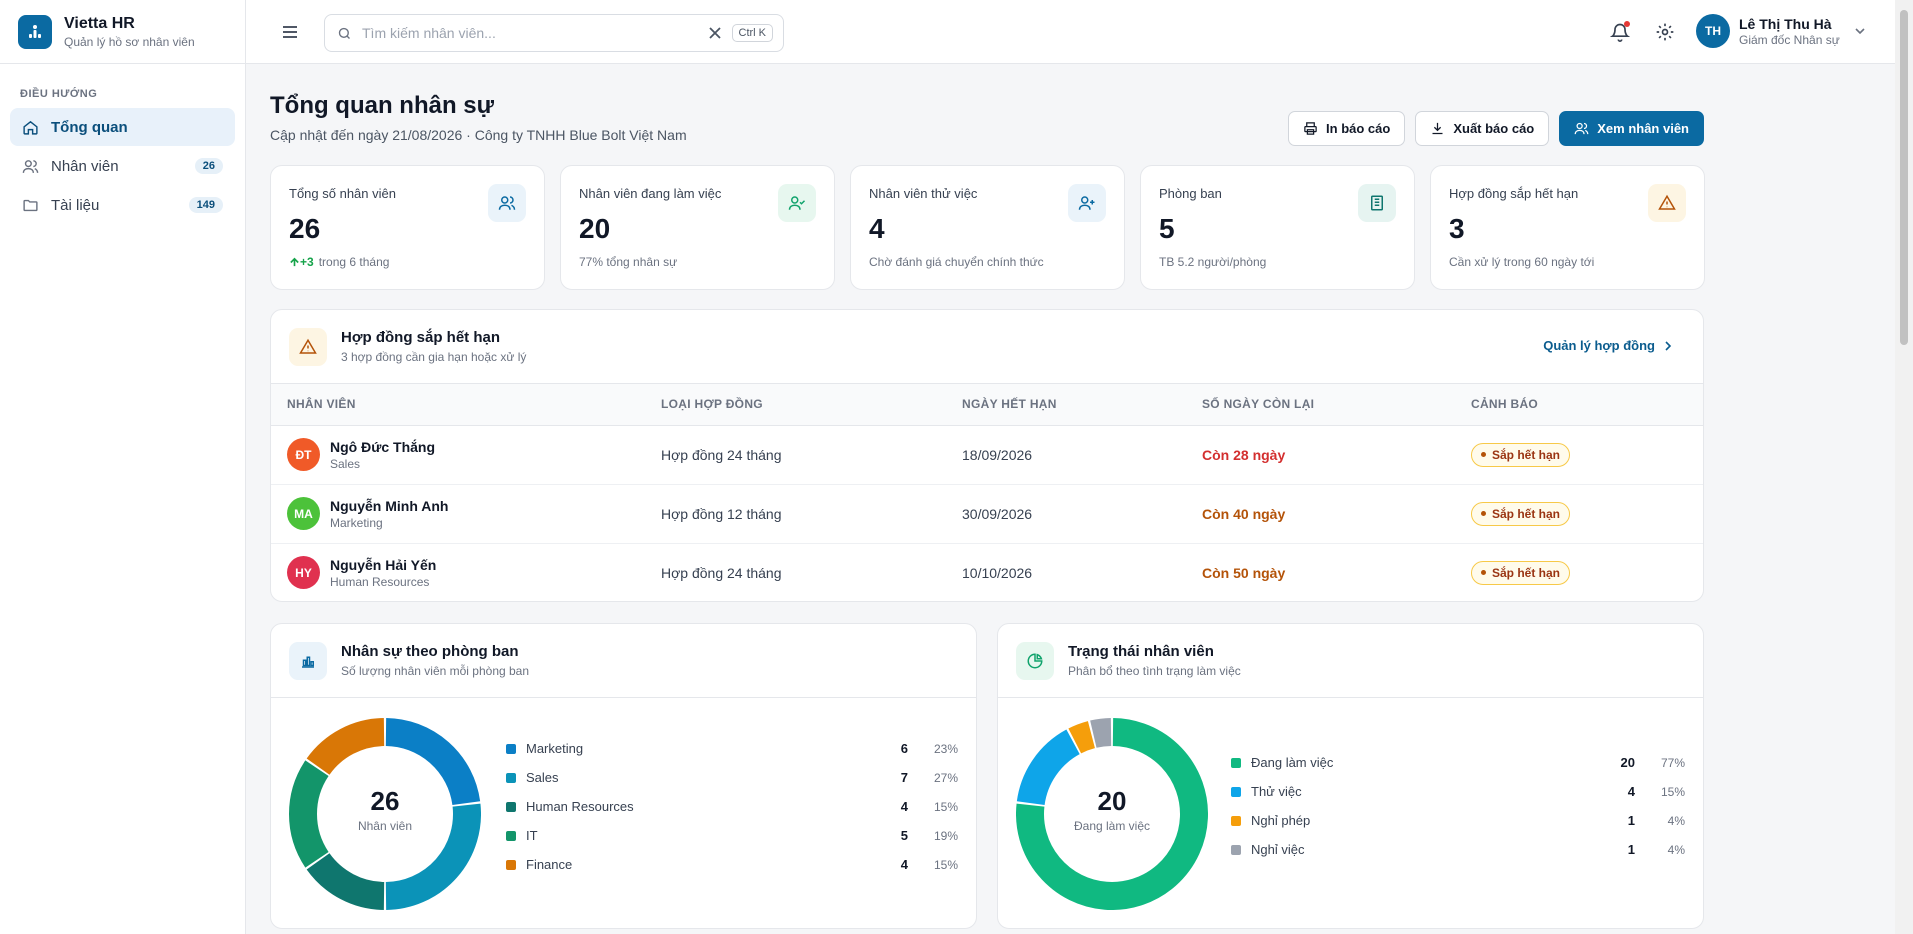 This screenshot has width=1913, height=934. I want to click on legend-value: 6, so click(904, 748).